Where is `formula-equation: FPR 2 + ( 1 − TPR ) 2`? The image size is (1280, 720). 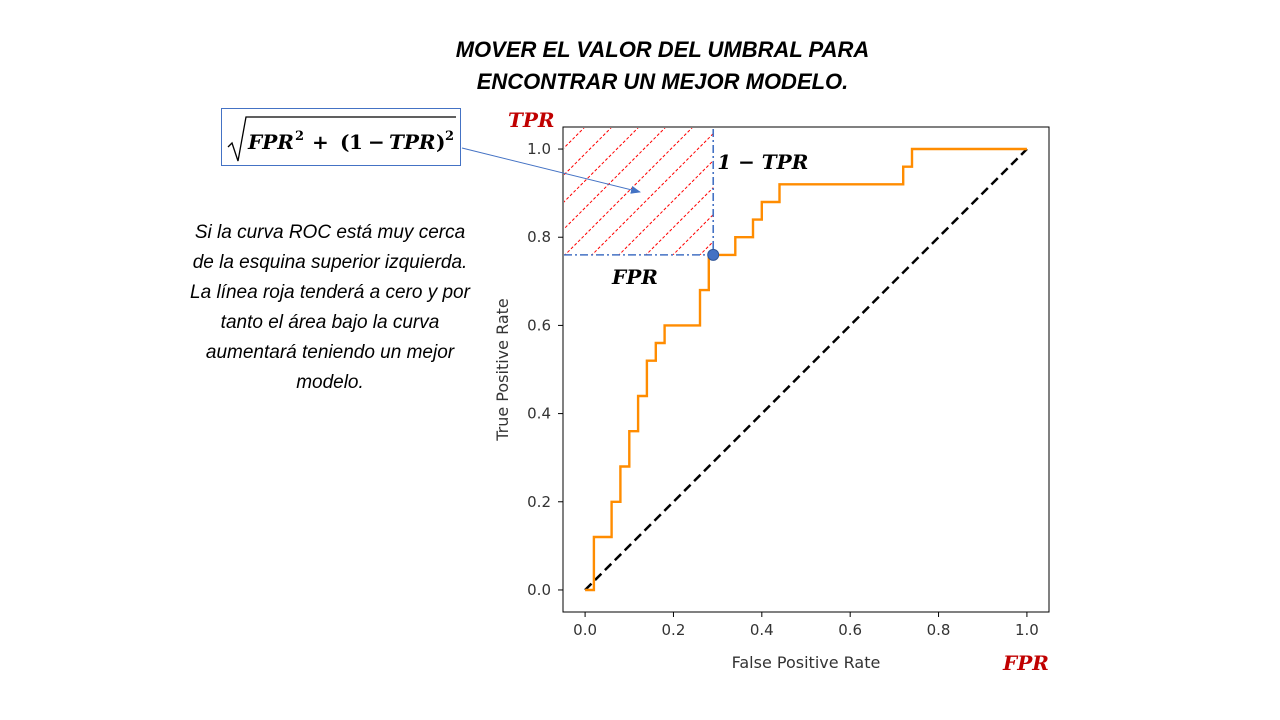
formula-equation: FPR 2 + ( 1 − TPR ) 2 is located at coordinates (341, 139).